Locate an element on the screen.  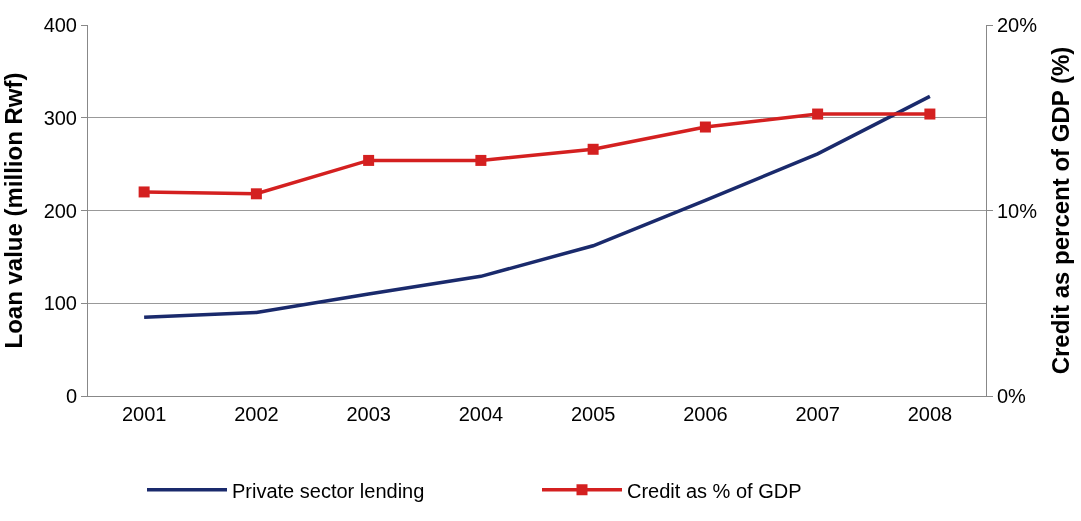
y-axis-title: Loan value (million Rwf) is located at coordinates (13, 210).